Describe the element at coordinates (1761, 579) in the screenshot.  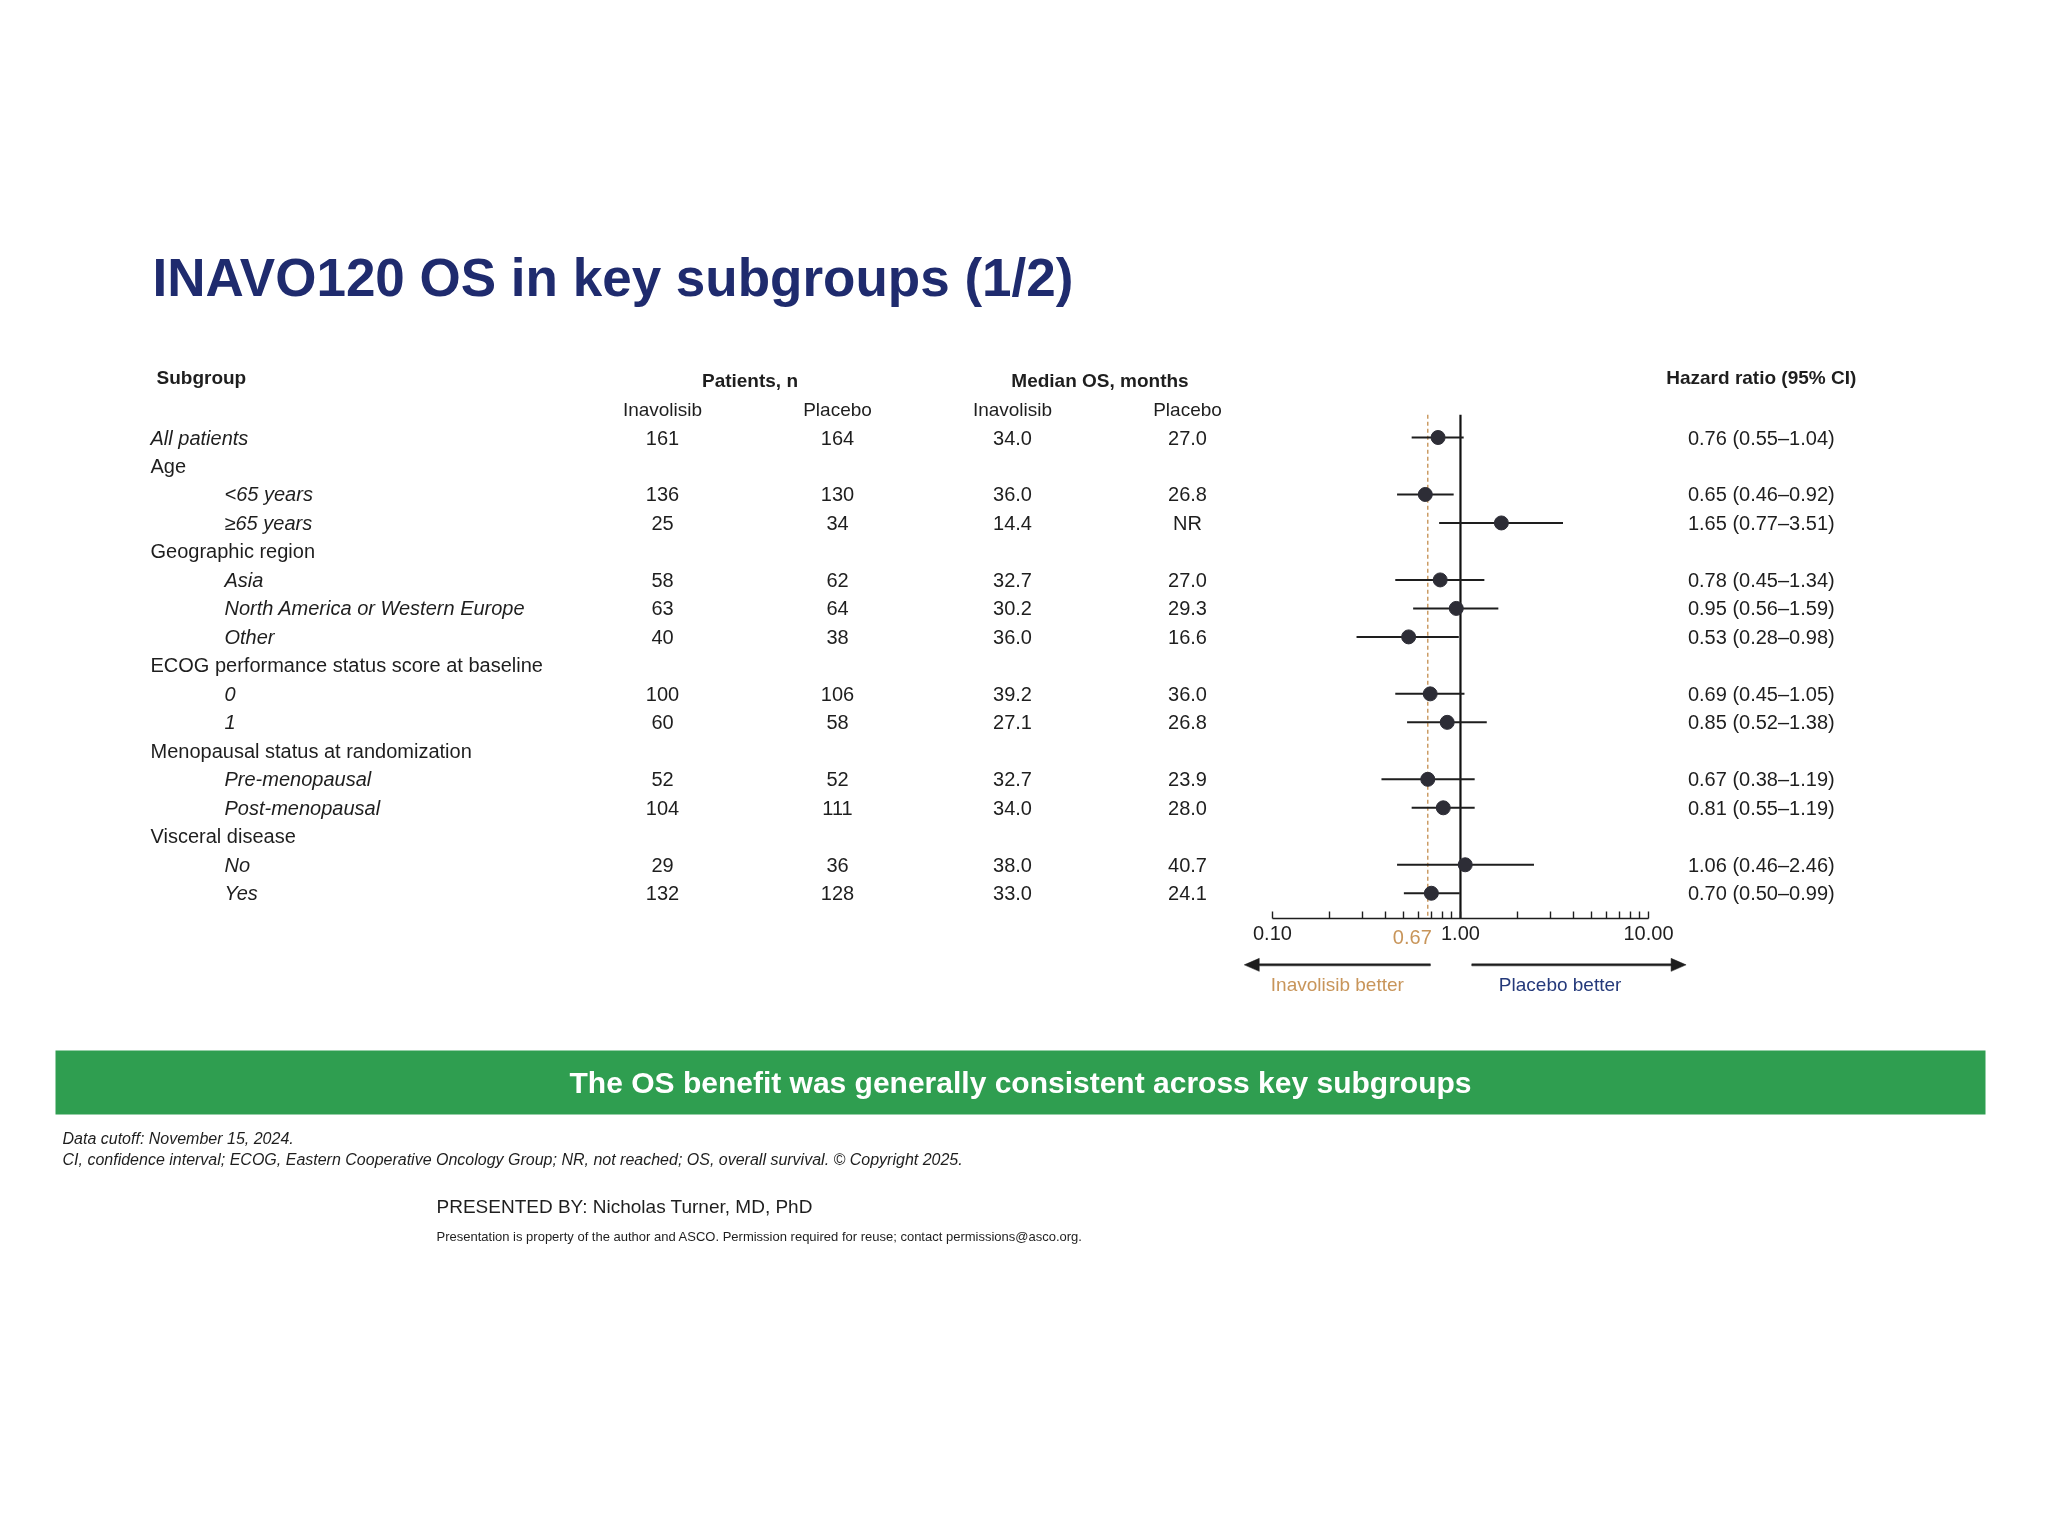
I see `data-label: 0.78 (0.45–1.34)` at that location.